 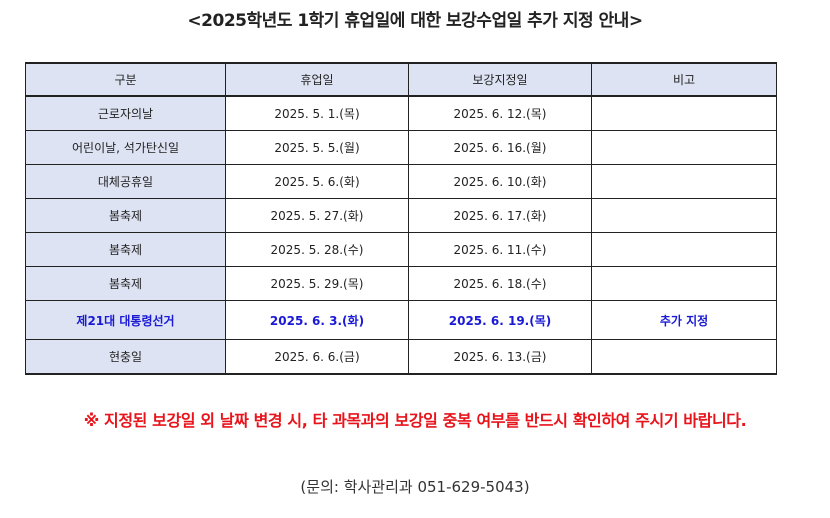 What do you see at coordinates (125, 357) in the screenshot?
I see `row-category: 현충일` at bounding box center [125, 357].